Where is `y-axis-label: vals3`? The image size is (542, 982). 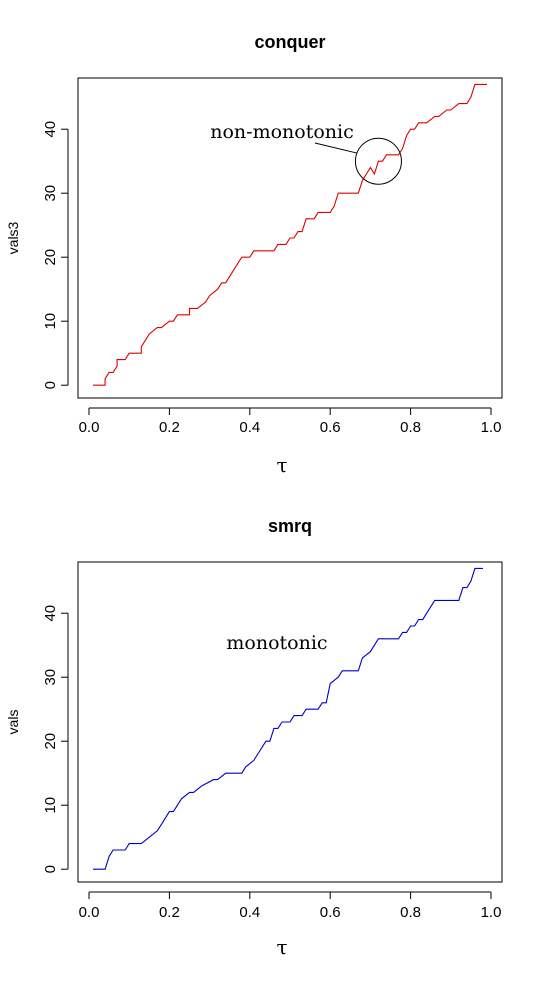 y-axis-label: vals3 is located at coordinates (13, 237).